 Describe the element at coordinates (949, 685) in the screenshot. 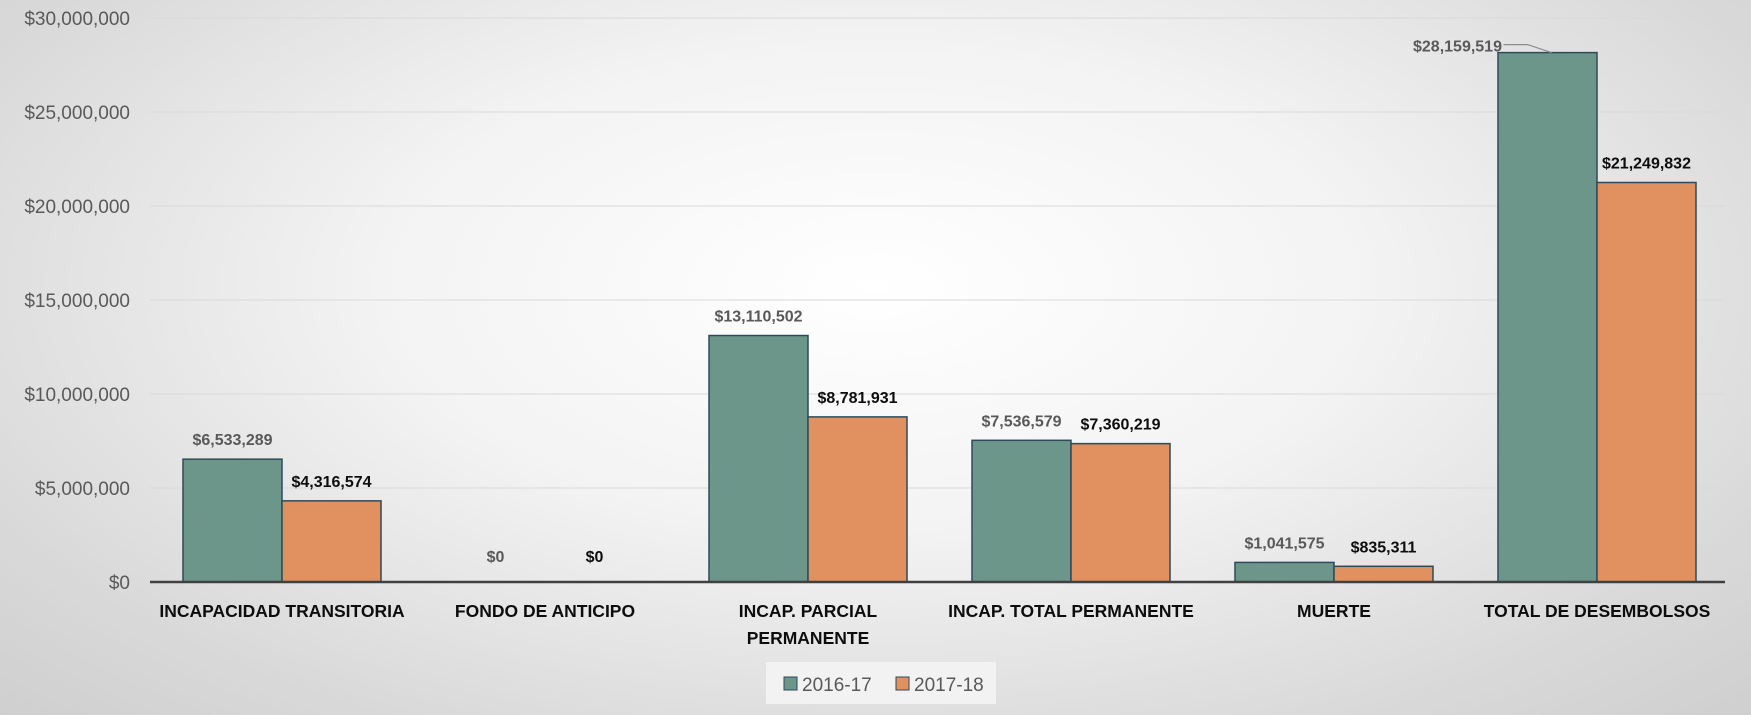

I see `legend-label: 2017-18` at that location.